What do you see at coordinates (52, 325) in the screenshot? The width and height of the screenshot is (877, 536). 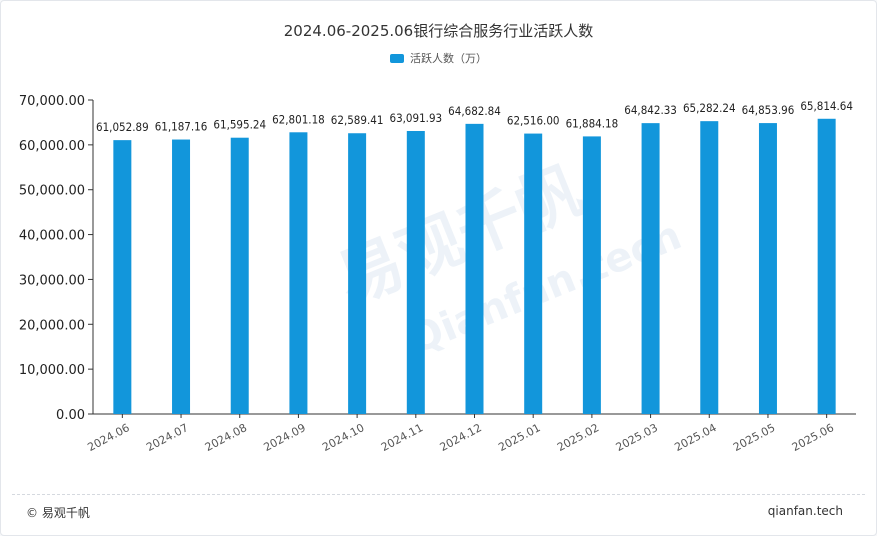 I see `y-tick-label: 20,000.00` at bounding box center [52, 325].